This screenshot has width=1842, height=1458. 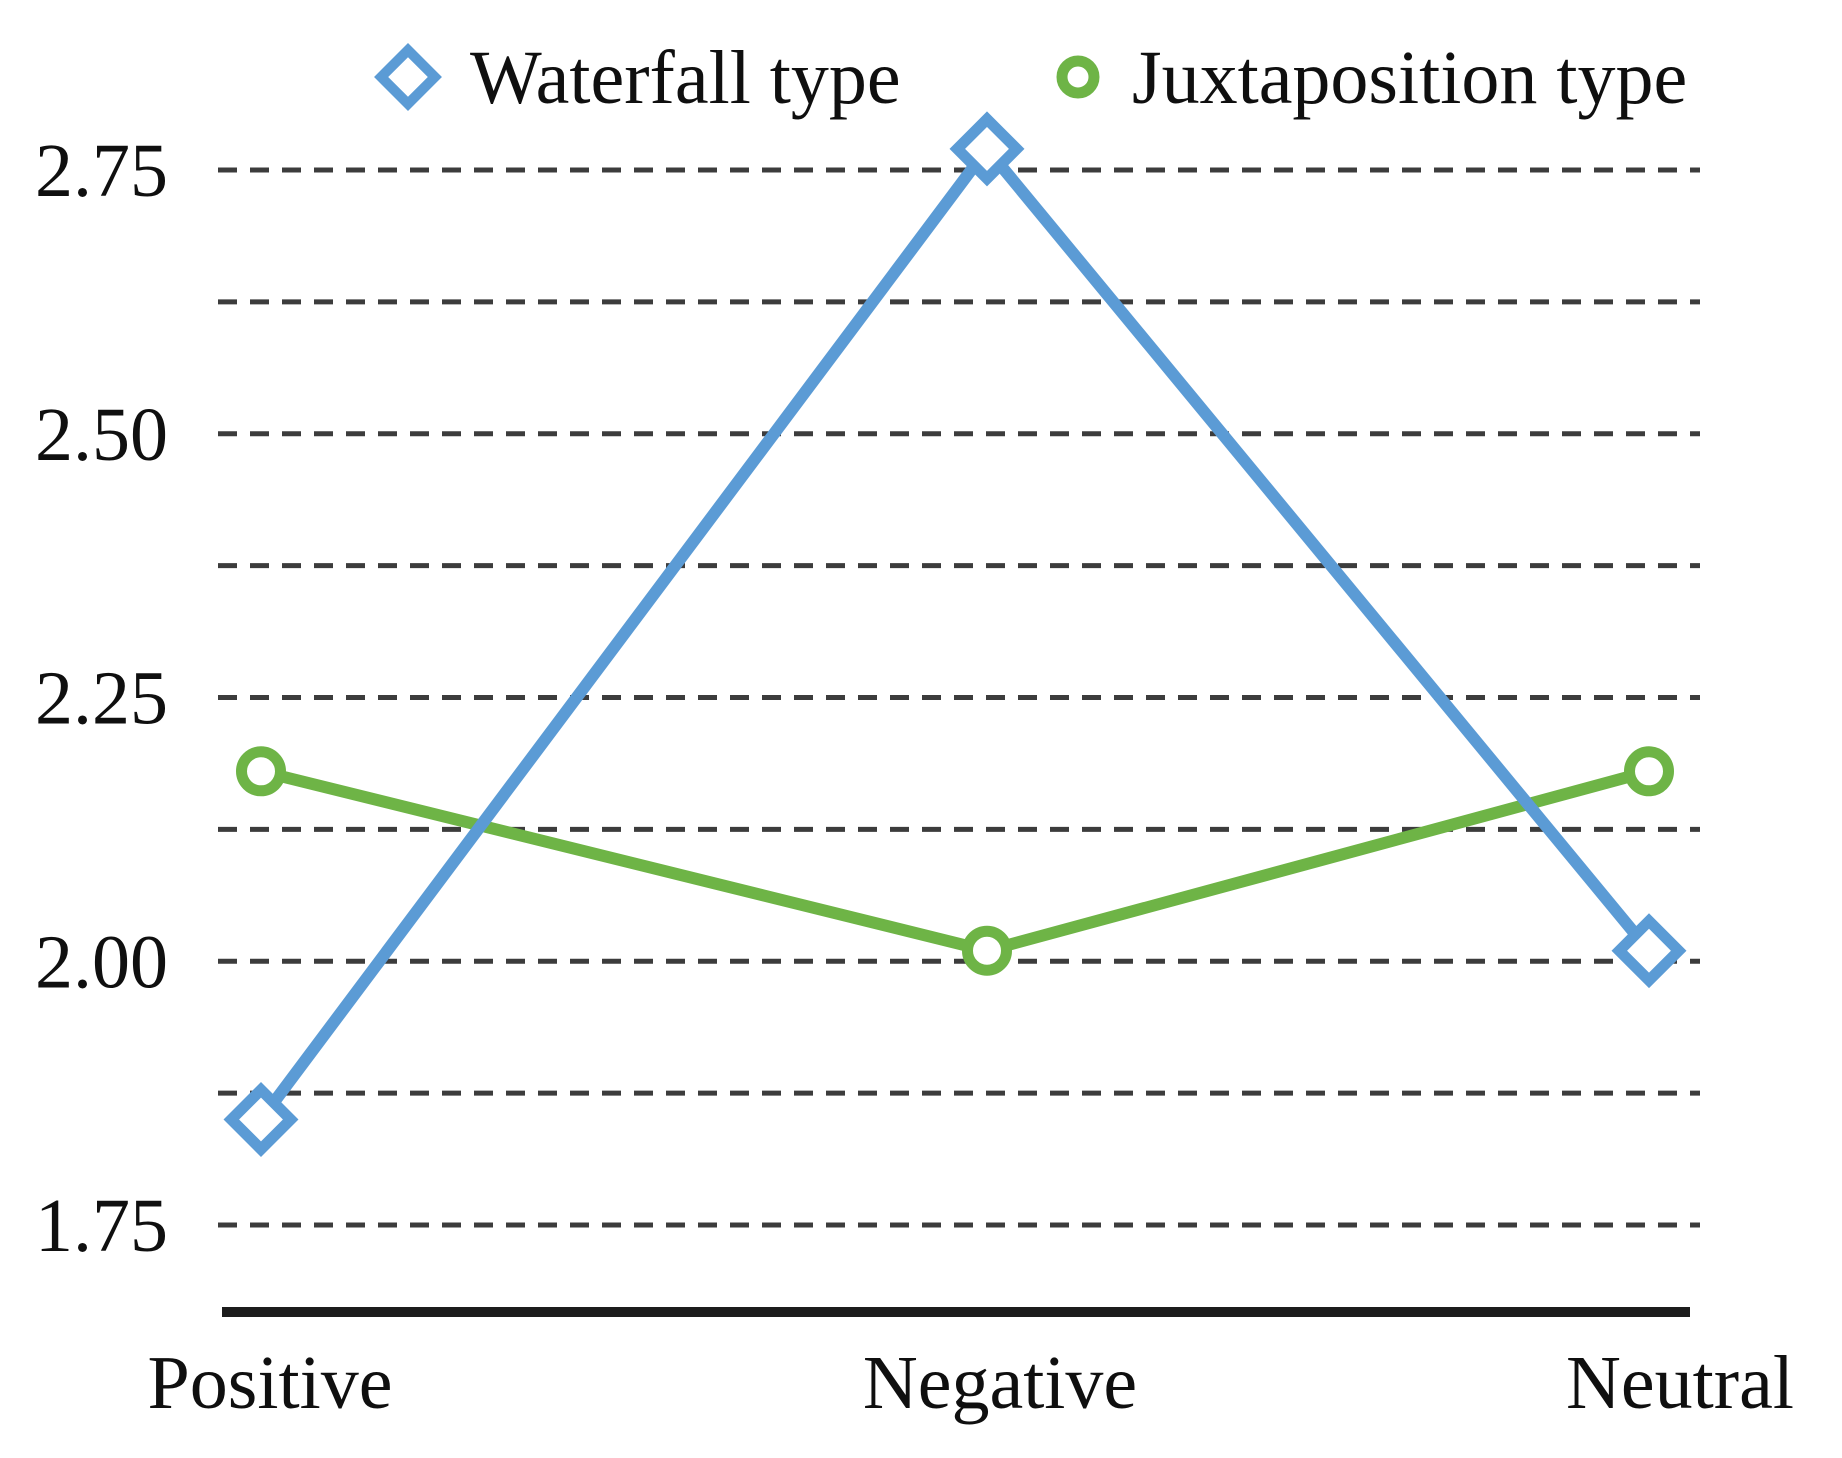 What do you see at coordinates (101, 435) in the screenshot?
I see `y-tick-label: 2.50` at bounding box center [101, 435].